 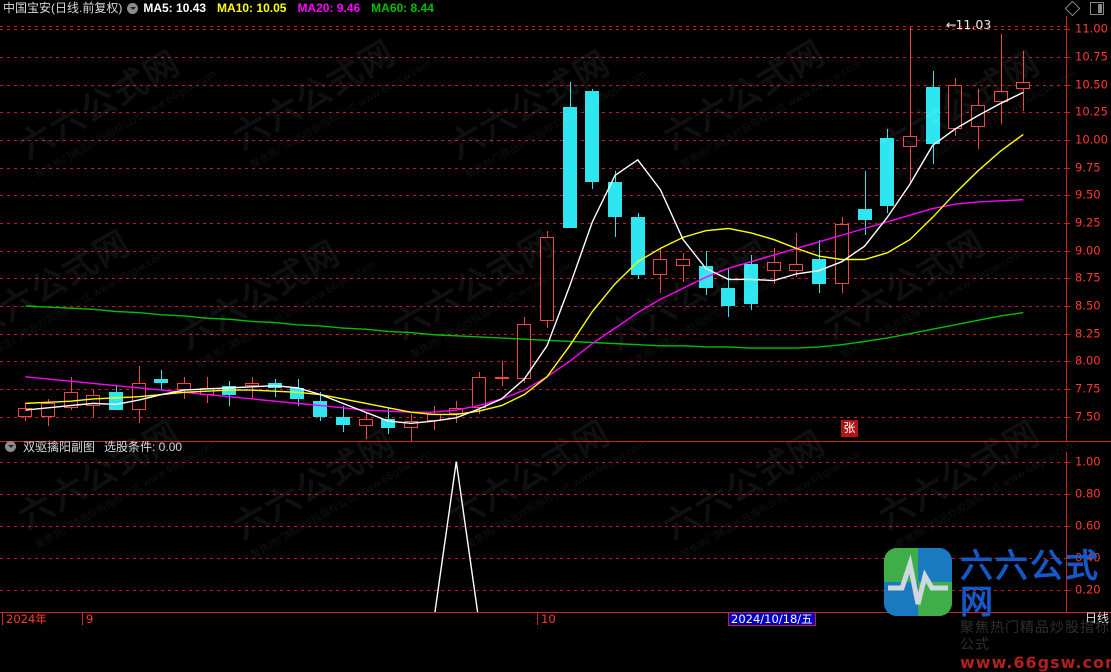 I want to click on date-label-sep: 9, so click(x=87, y=619).